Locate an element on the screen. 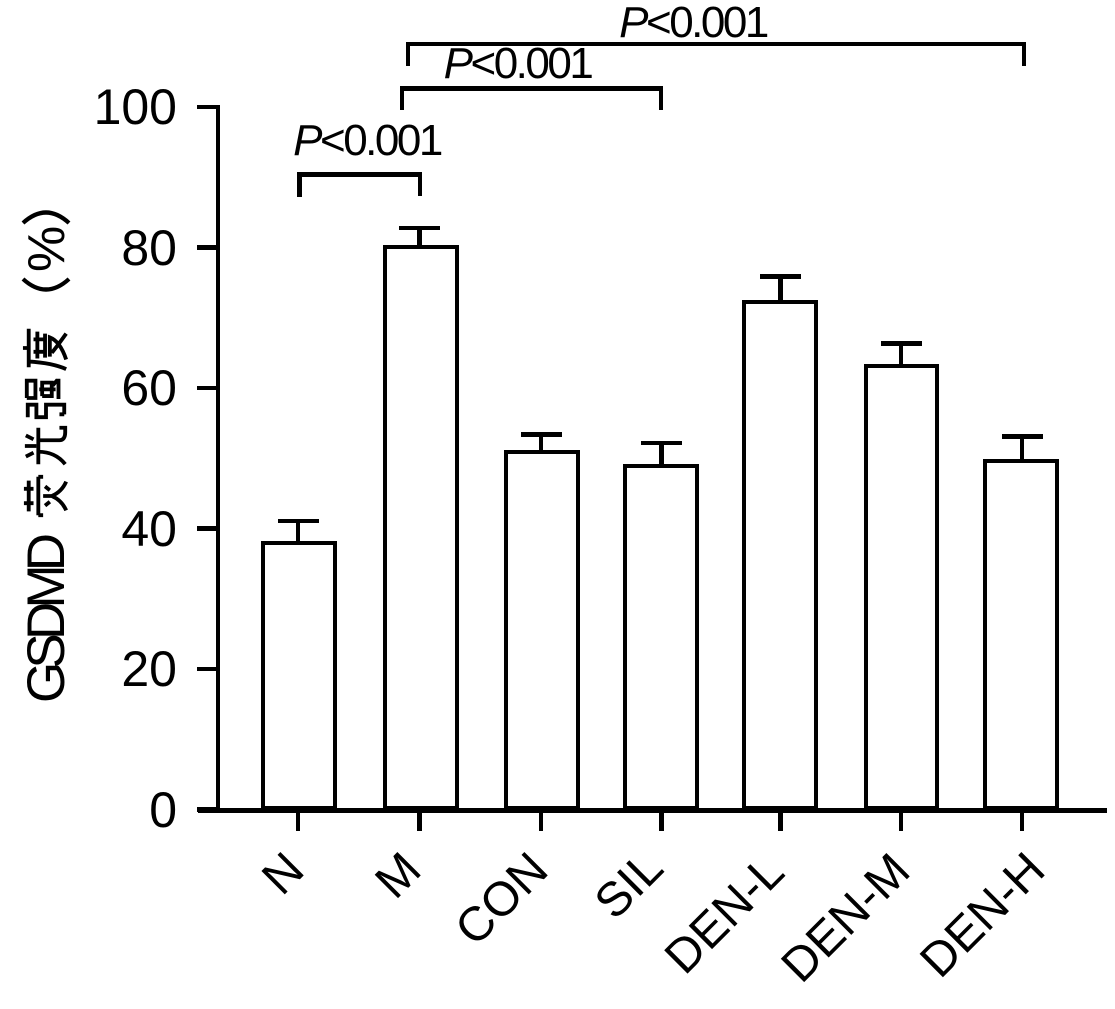 This screenshot has width=1115, height=1009. svg-text: GSDMD is located at coordinates (46, 619).